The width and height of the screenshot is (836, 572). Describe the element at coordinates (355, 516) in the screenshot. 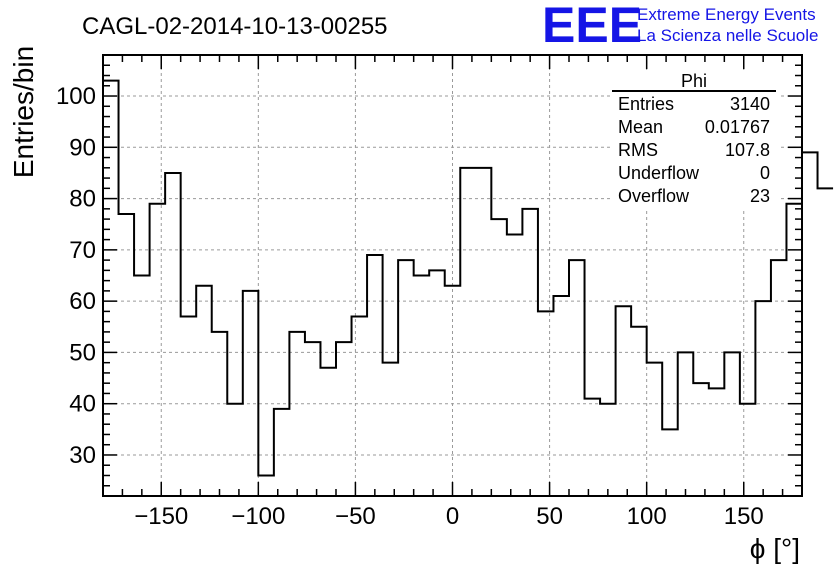

I see `x-tick-label: −50` at that location.